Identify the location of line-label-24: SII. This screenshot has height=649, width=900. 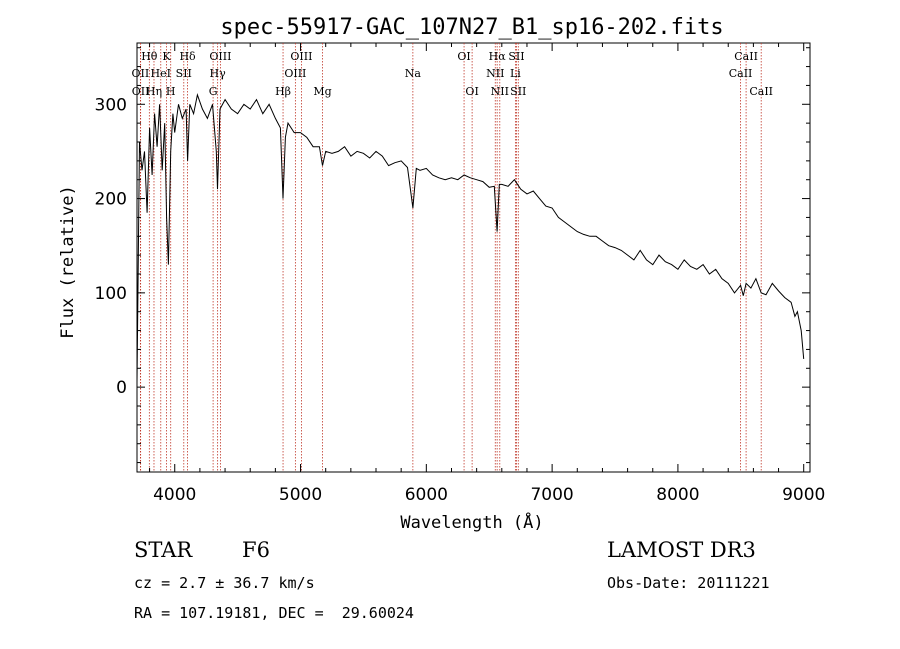
(518, 91).